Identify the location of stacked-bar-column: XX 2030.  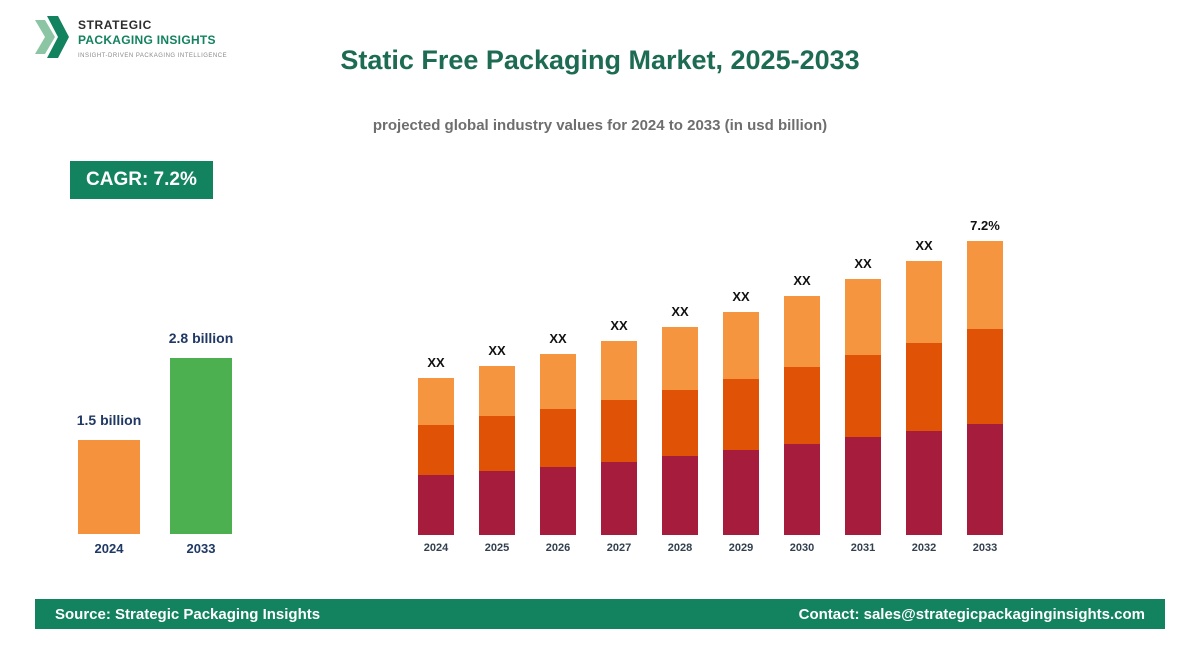
(802, 413).